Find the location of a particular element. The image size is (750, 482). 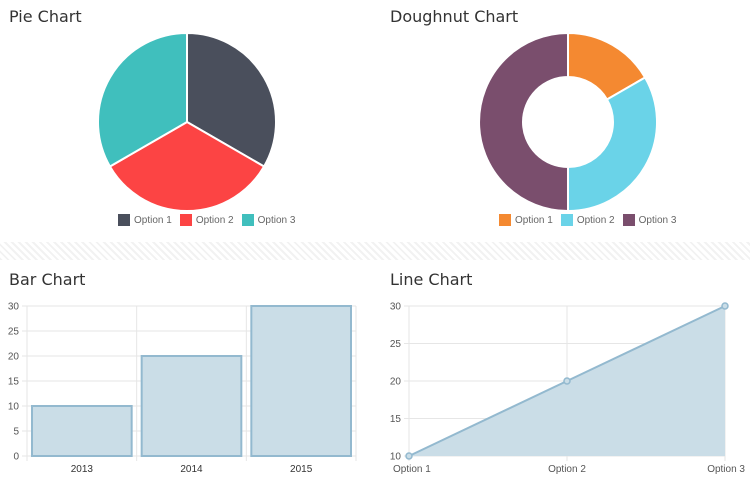

pie-chart-title: Pie Chart is located at coordinates (45, 16).